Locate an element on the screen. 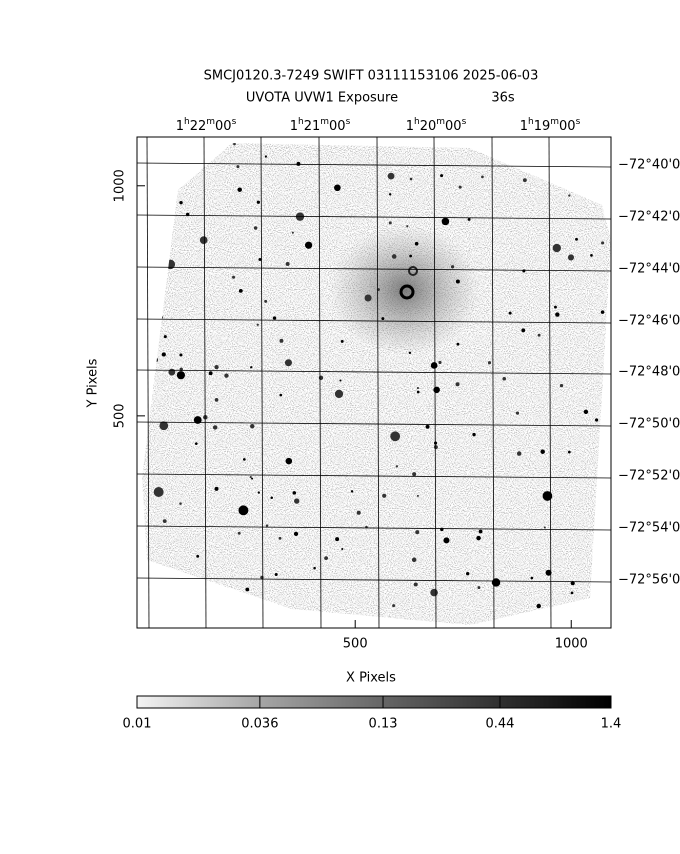 This screenshot has width=680, height=854. subtitle: UVOTA UVW1 Exposure is located at coordinates (322, 98).